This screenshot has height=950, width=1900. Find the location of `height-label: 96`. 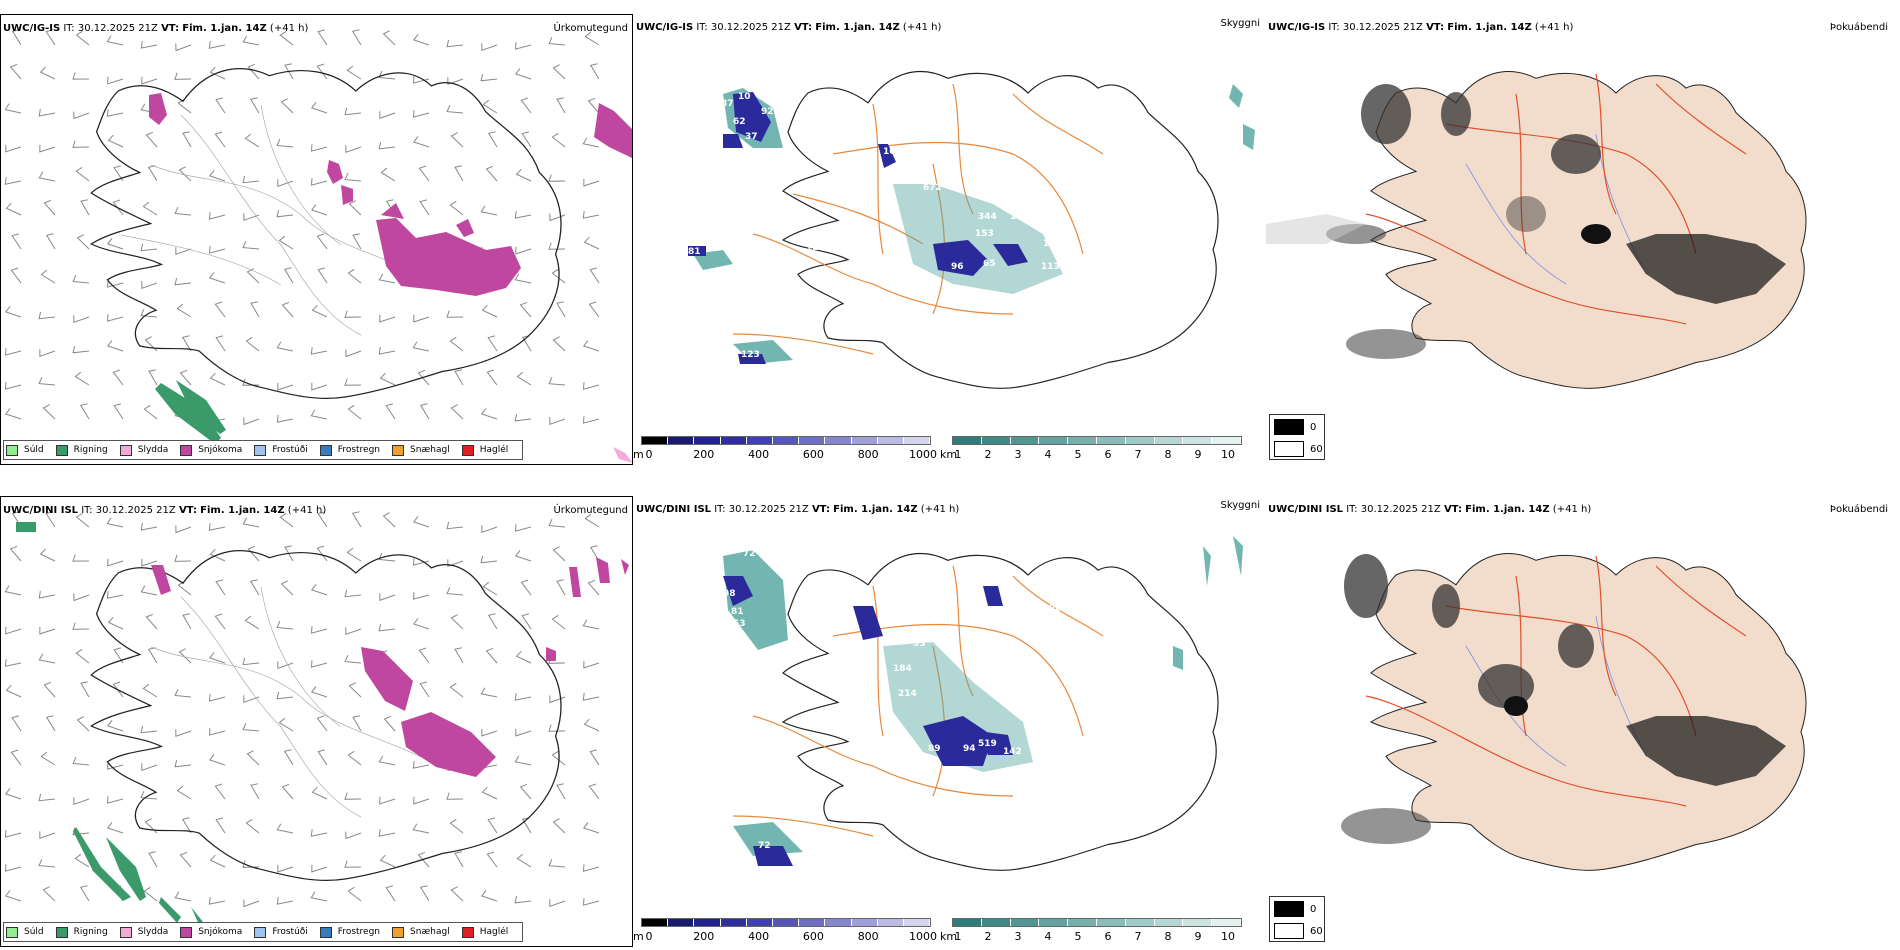

height-label: 96 is located at coordinates (957, 267).